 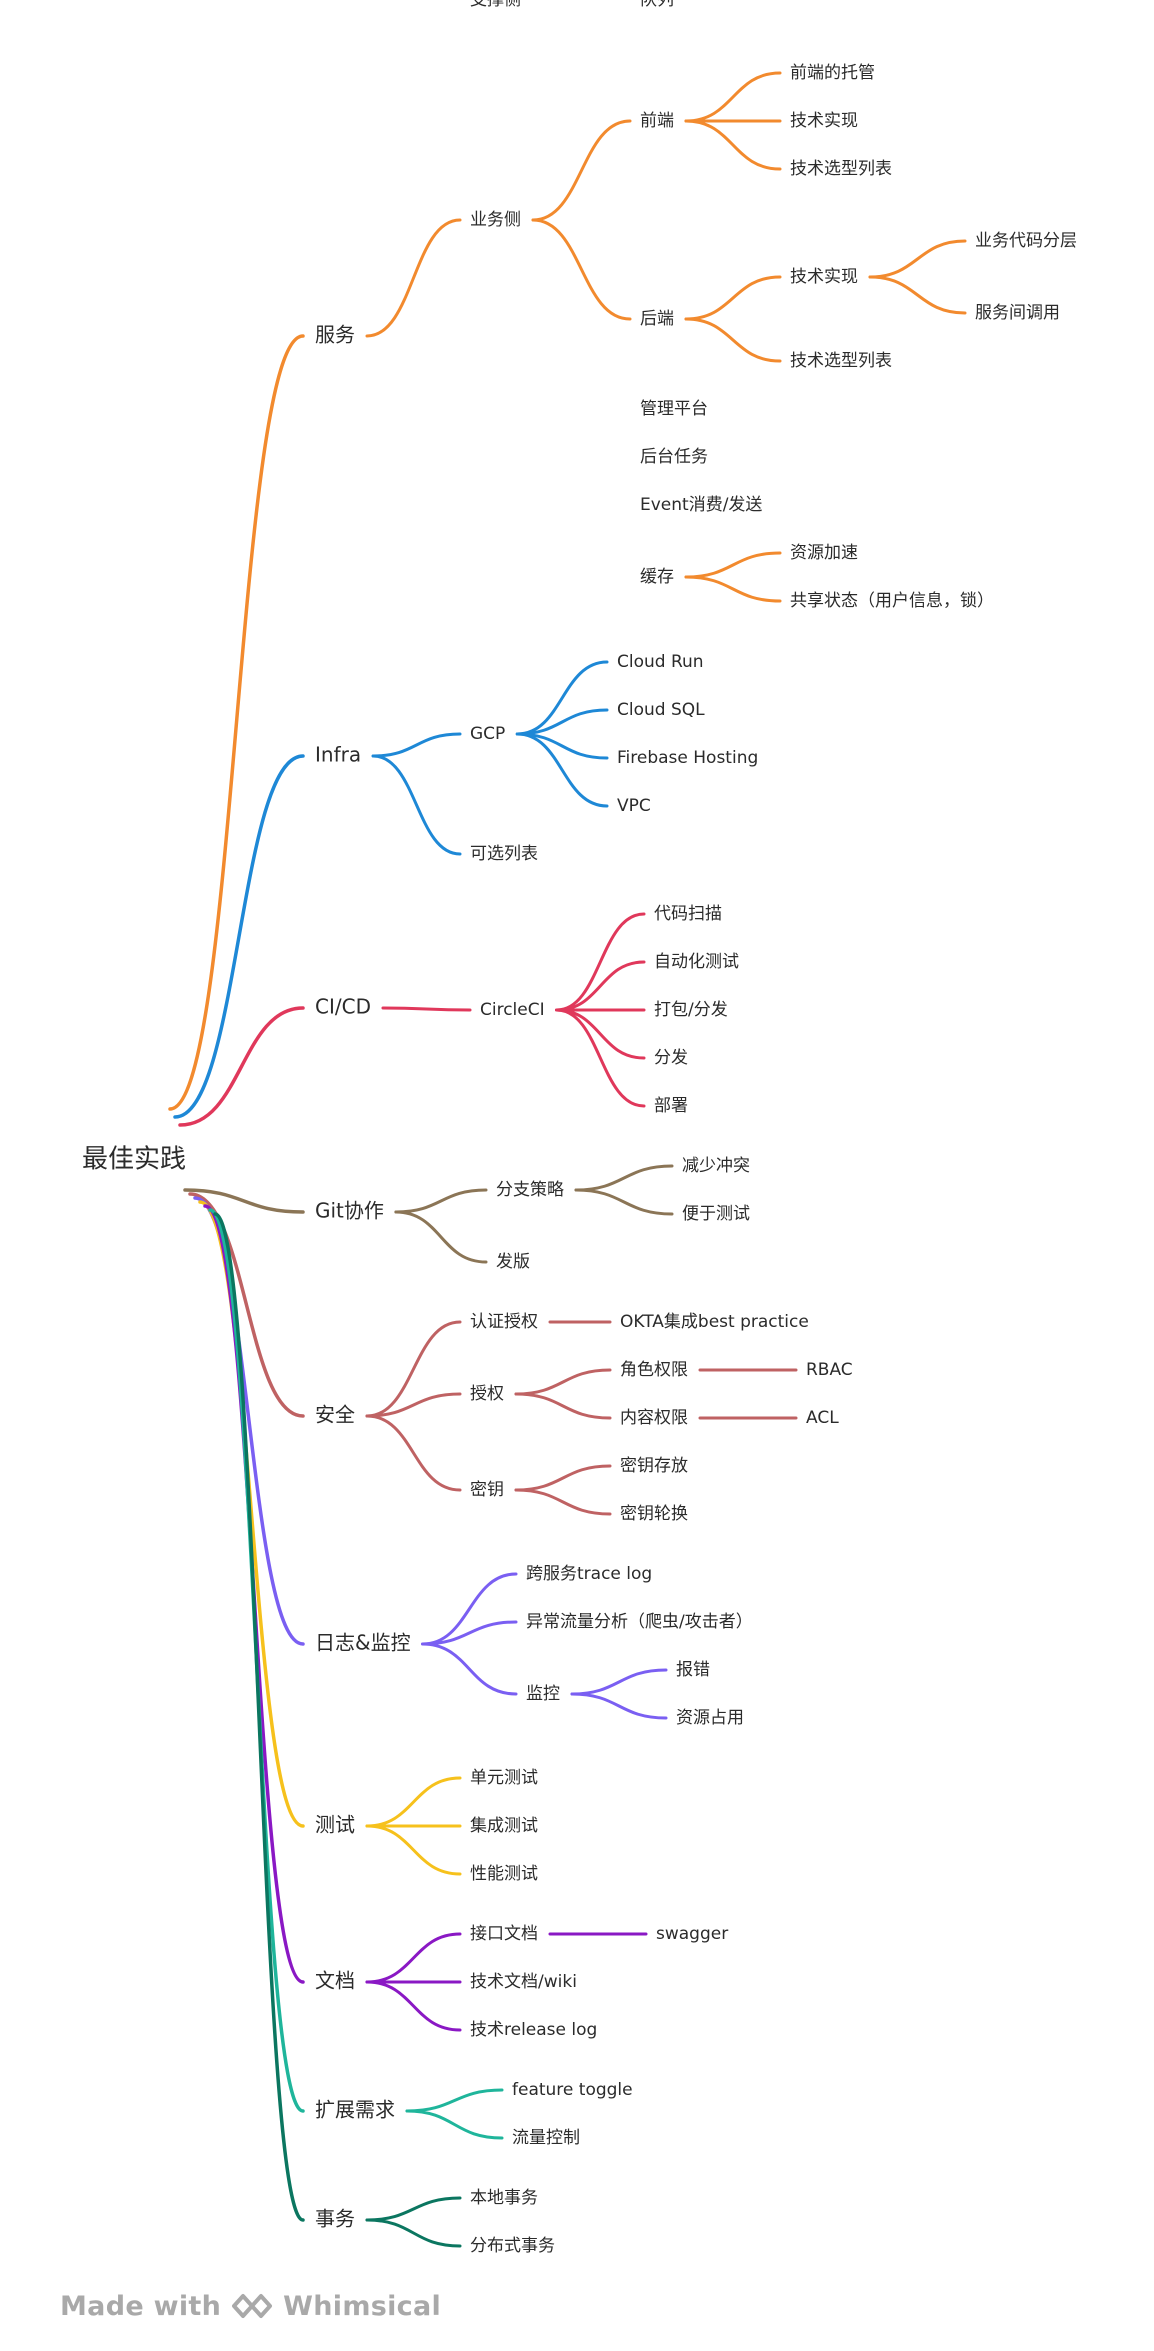 I want to click on node-b6-3-1: 报错, so click(x=693, y=1670).